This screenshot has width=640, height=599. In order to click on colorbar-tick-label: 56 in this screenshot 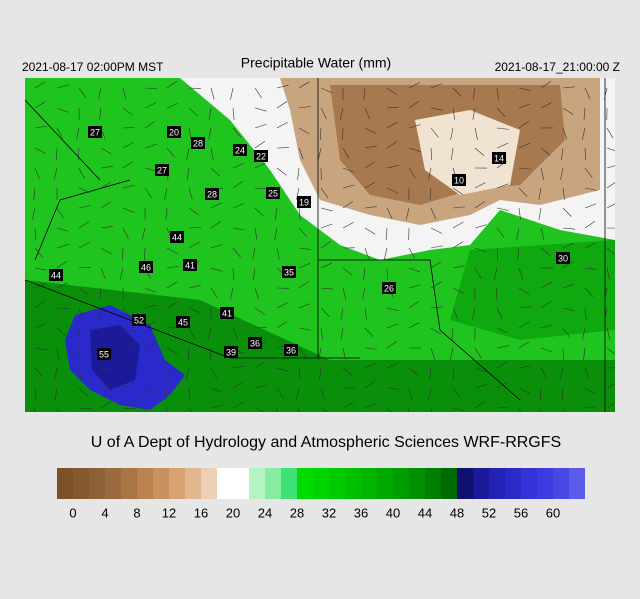, I will do `click(521, 512)`.